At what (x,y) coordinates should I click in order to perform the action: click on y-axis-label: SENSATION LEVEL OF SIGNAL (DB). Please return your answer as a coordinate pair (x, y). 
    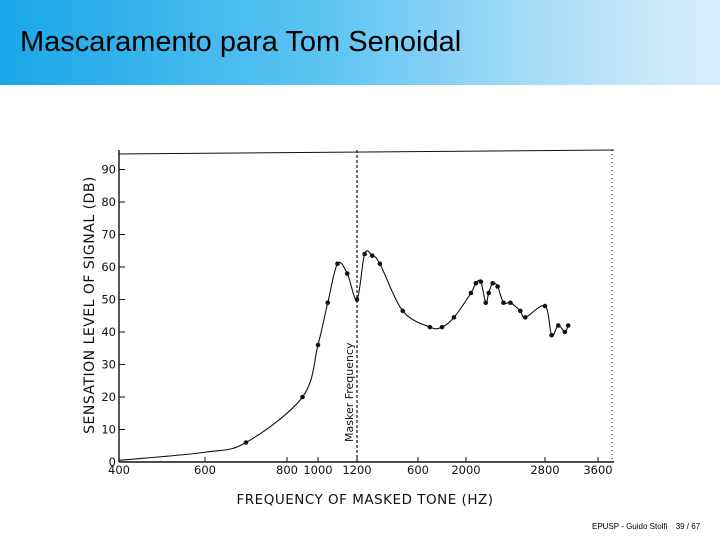
    Looking at the image, I should click on (90, 305).